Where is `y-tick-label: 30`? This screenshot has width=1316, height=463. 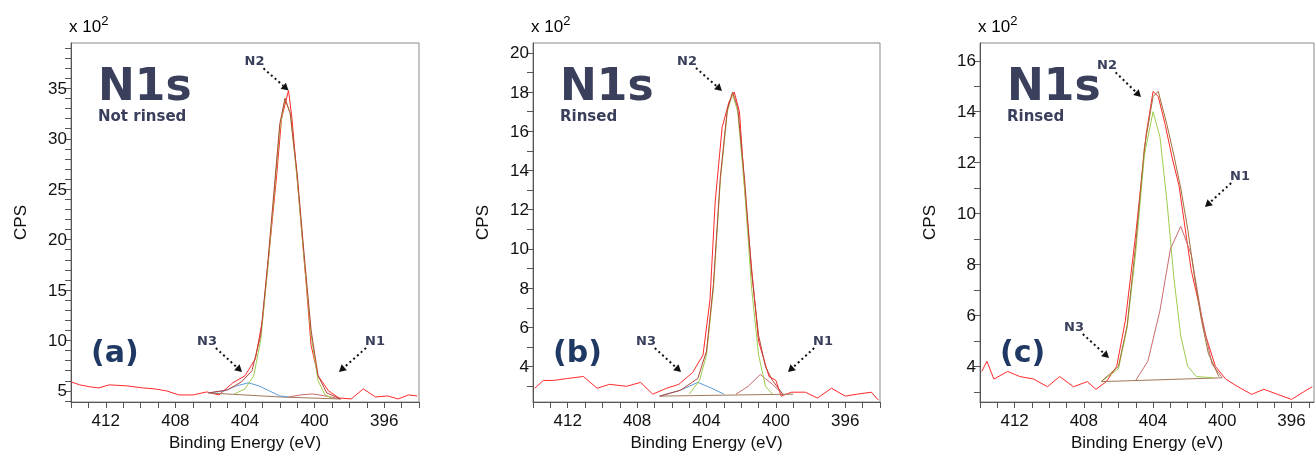 y-tick-label: 30 is located at coordinates (57, 139).